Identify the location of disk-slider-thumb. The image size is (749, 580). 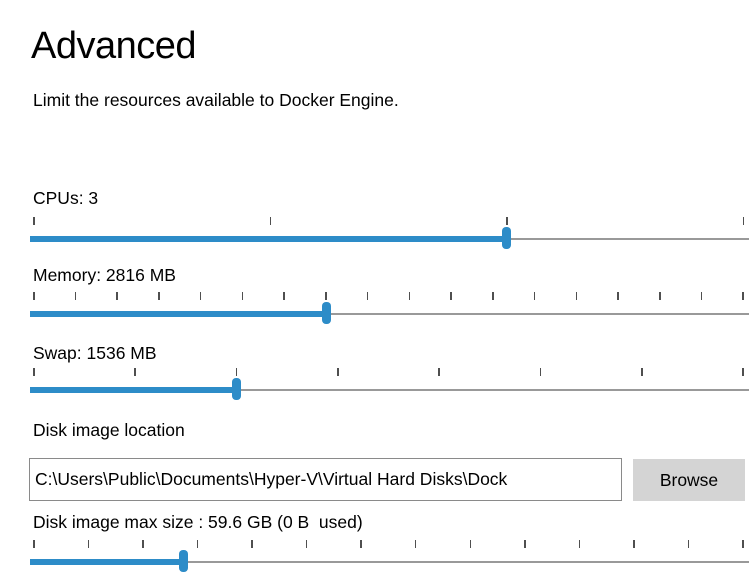
(183, 561).